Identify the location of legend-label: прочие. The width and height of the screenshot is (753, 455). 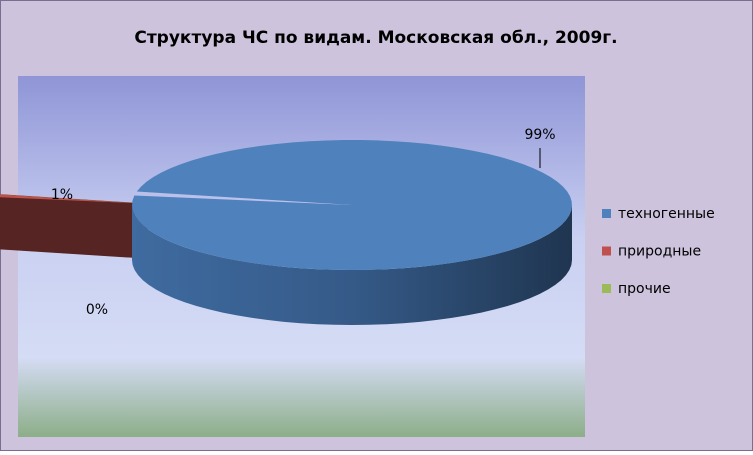
(644, 289).